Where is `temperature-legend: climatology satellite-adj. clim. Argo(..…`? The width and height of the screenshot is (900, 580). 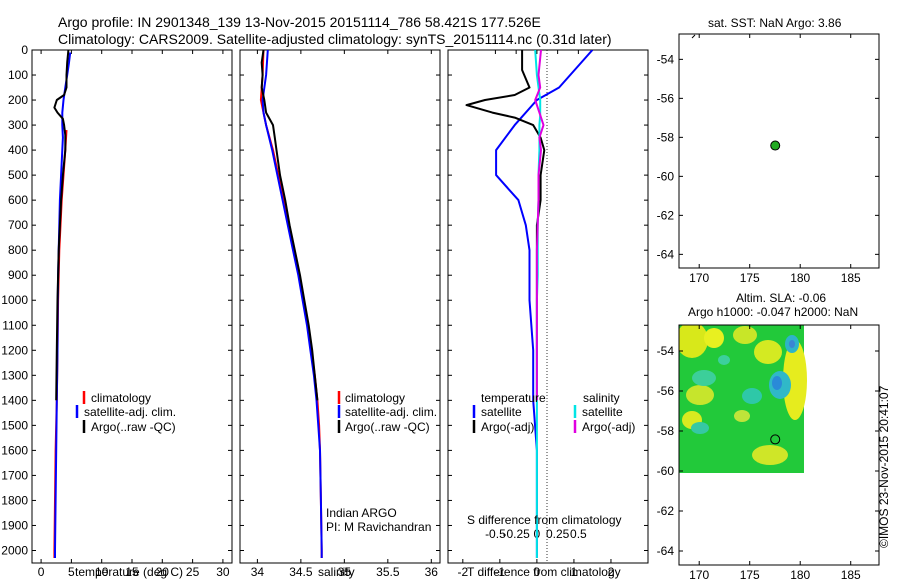 temperature-legend: climatology satellite-adj. clim. Argo(..… is located at coordinates (125, 412).